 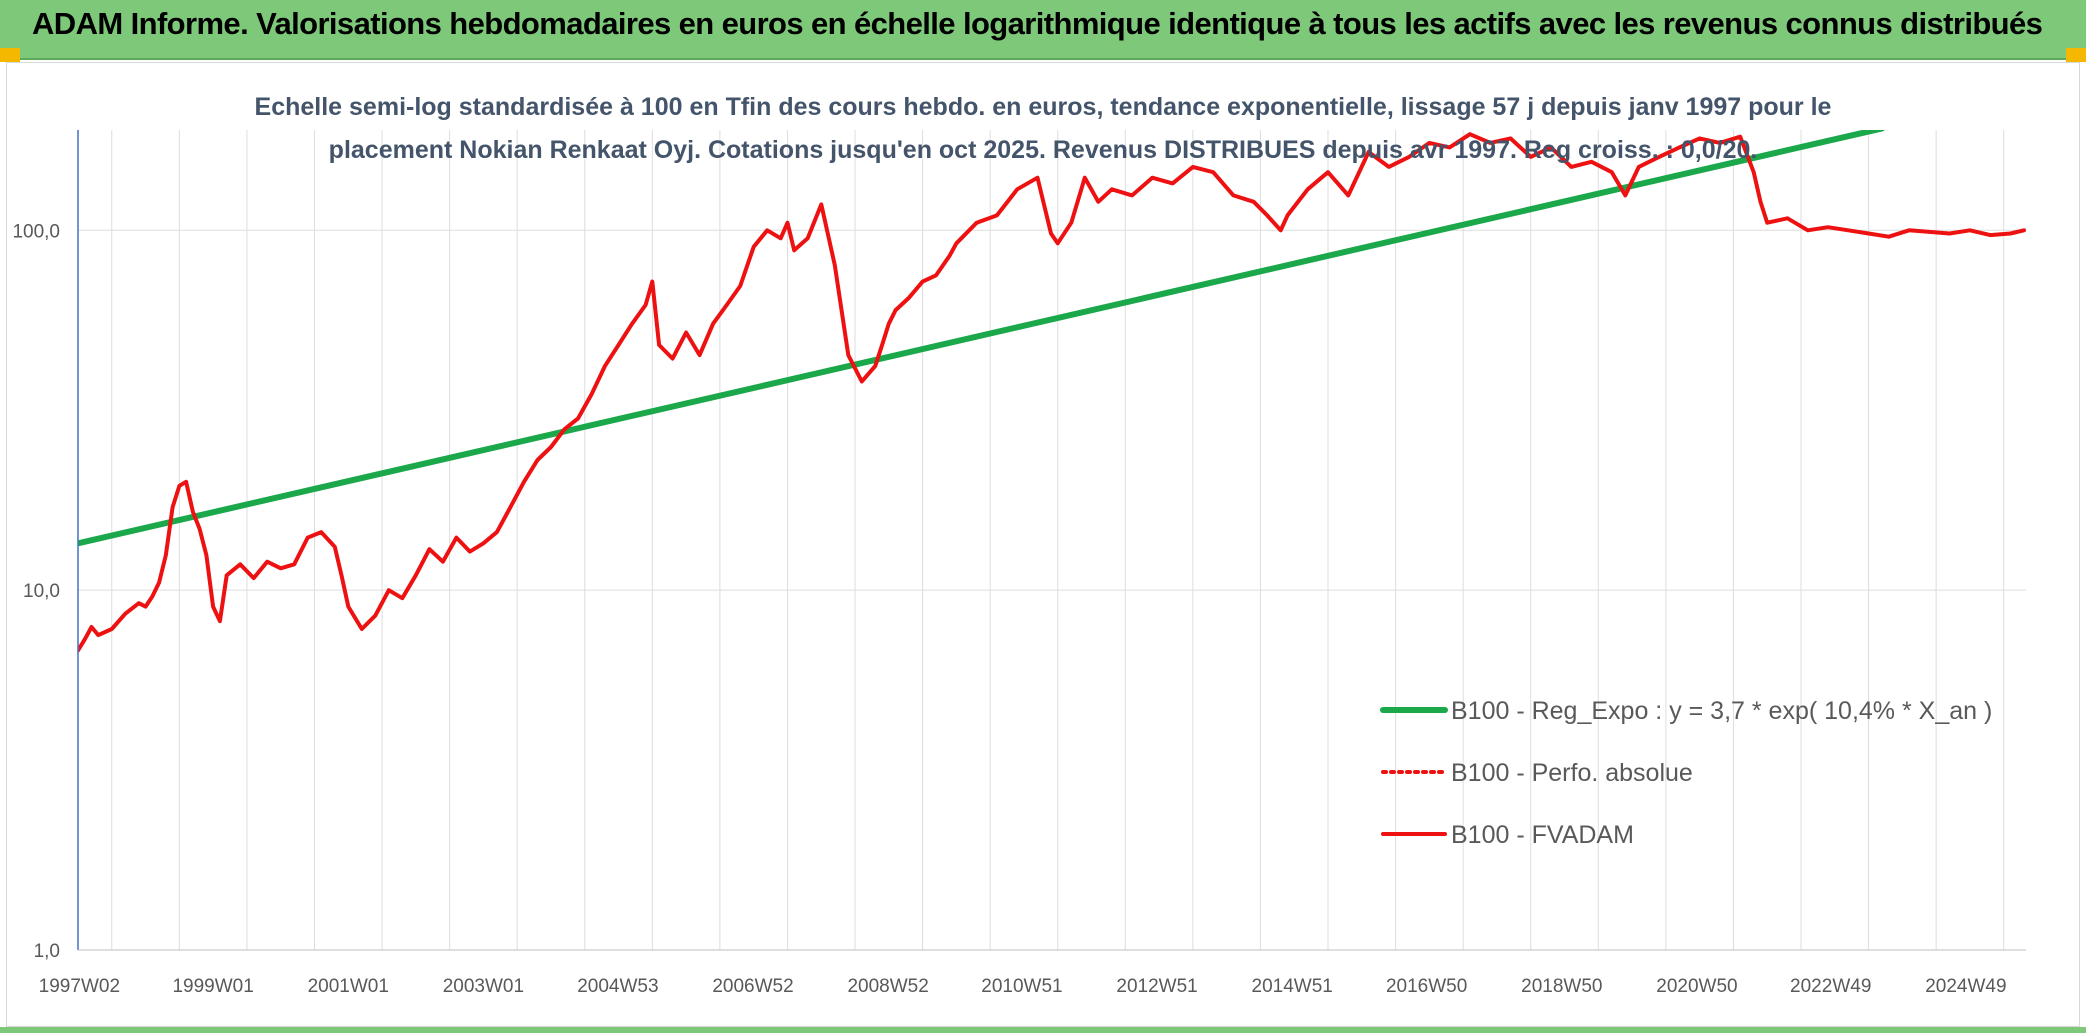 What do you see at coordinates (1156, 986) in the screenshot?
I see `x-tick-label: 2012W51` at bounding box center [1156, 986].